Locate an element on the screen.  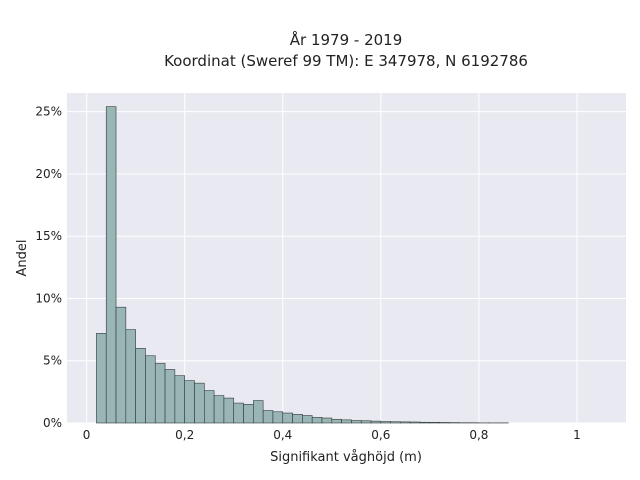
y-axis-ticks: 0% 5% 10% 15% 20% 25% is located at coordinates (48, 267).